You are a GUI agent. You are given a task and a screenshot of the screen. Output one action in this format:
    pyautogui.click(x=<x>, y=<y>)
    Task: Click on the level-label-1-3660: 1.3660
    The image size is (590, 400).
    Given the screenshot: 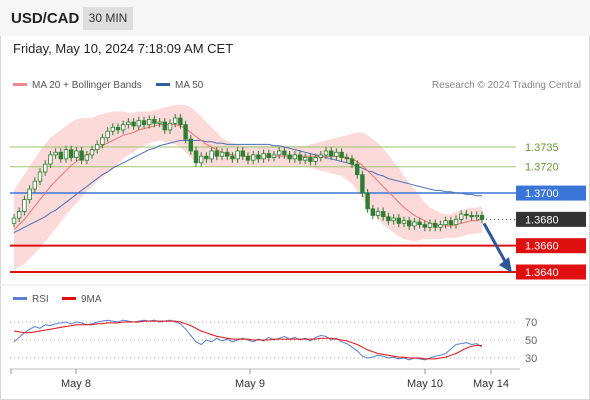 What is the action you would take?
    pyautogui.click(x=542, y=247)
    